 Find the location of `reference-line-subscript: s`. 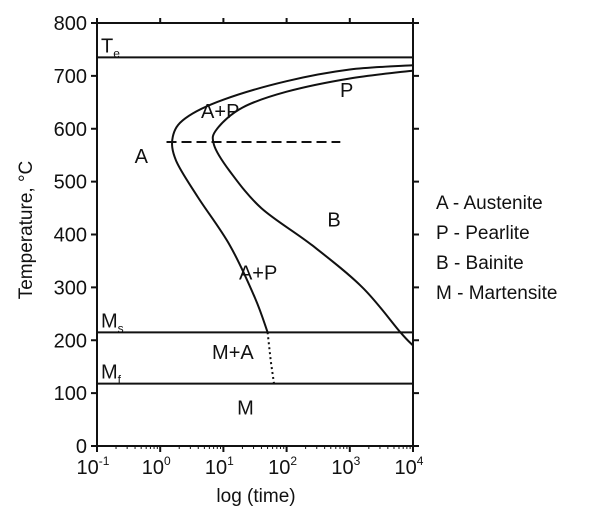

reference-line-subscript: s is located at coordinates (121, 328).